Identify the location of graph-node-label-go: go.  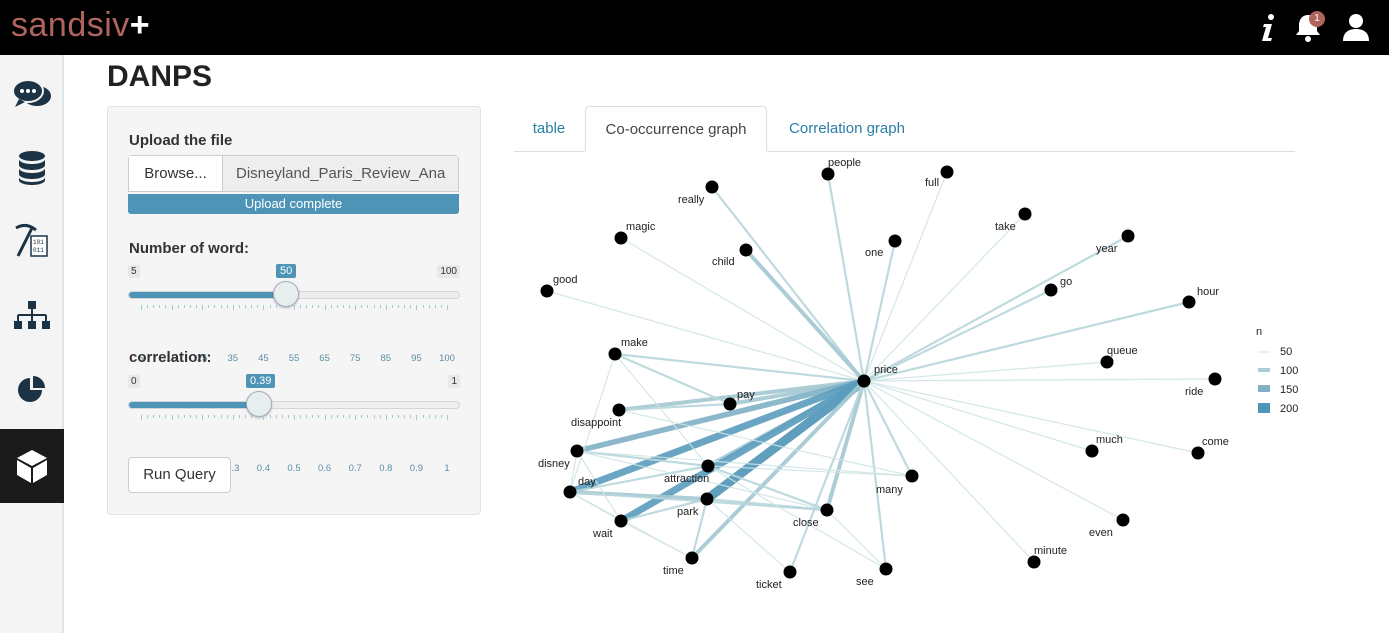
(1066, 282).